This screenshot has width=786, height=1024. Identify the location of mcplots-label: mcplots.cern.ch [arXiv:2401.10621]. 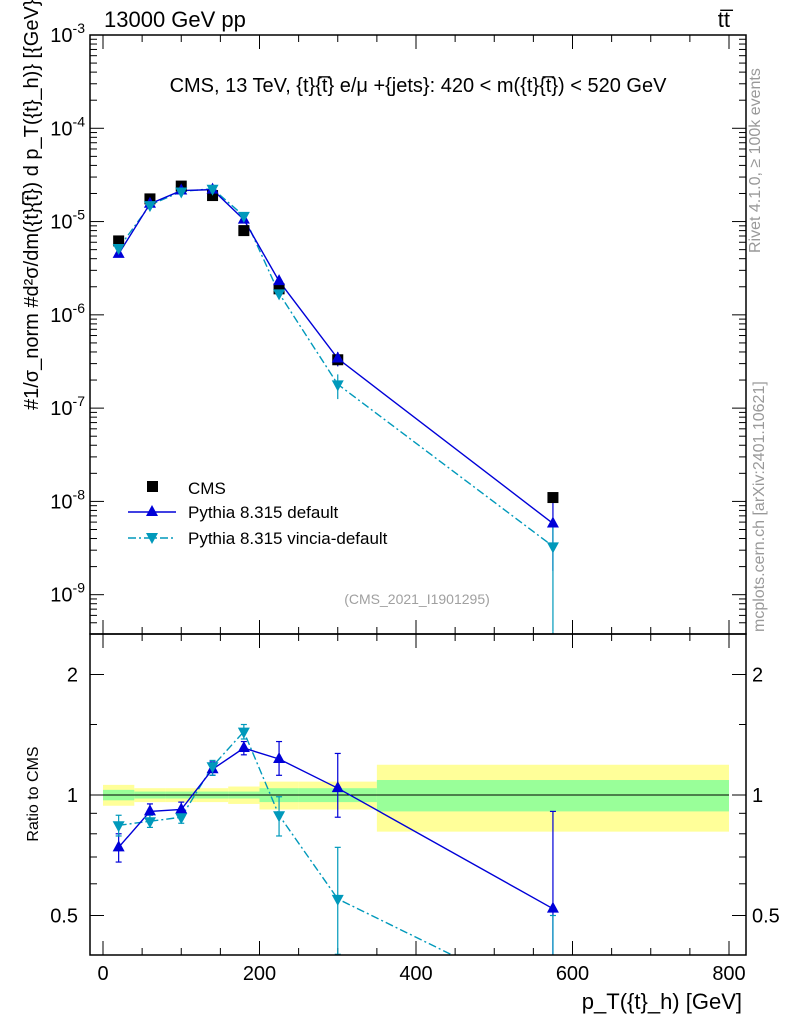
(759, 506).